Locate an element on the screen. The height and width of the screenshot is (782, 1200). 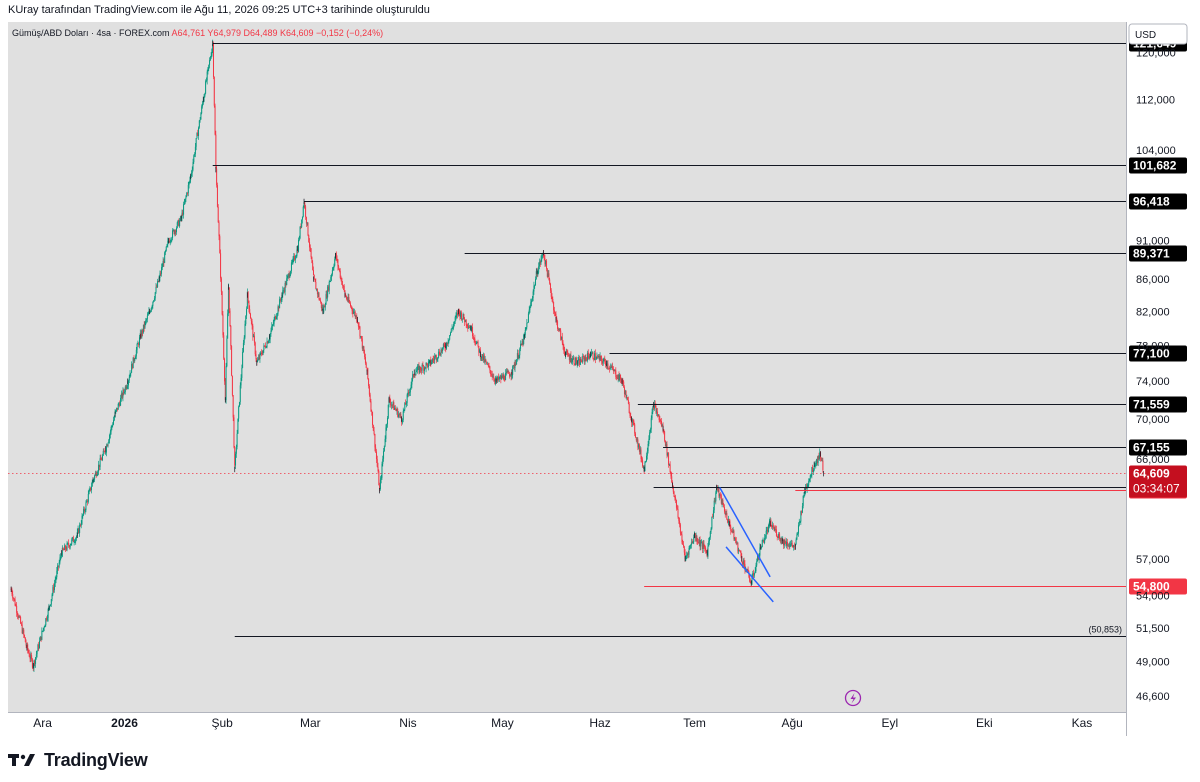
level-price-label: 96,418 is located at coordinates (1158, 201).